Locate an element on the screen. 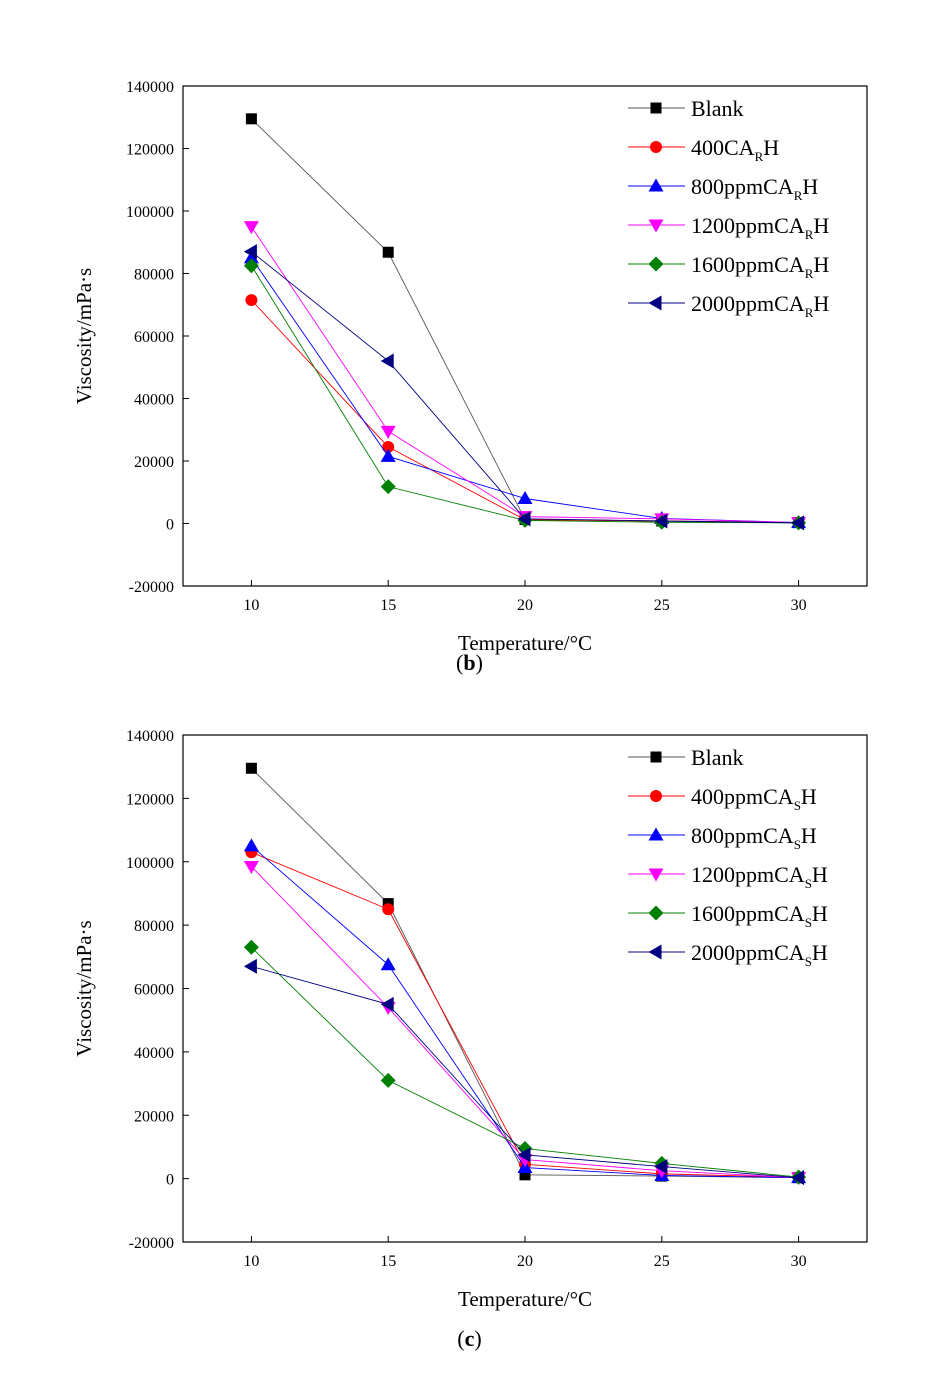  panel-caption-b: (b) is located at coordinates (469, 662).